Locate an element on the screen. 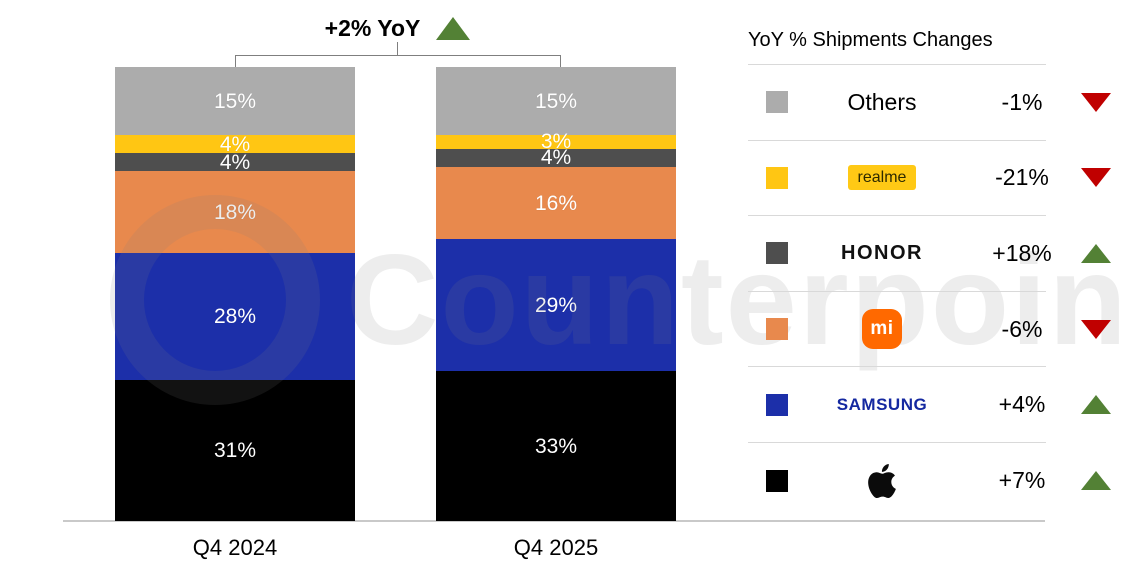 Image resolution: width=1125 pixels, height=575 pixels. bar-segment-apple: 33% is located at coordinates (556, 446).